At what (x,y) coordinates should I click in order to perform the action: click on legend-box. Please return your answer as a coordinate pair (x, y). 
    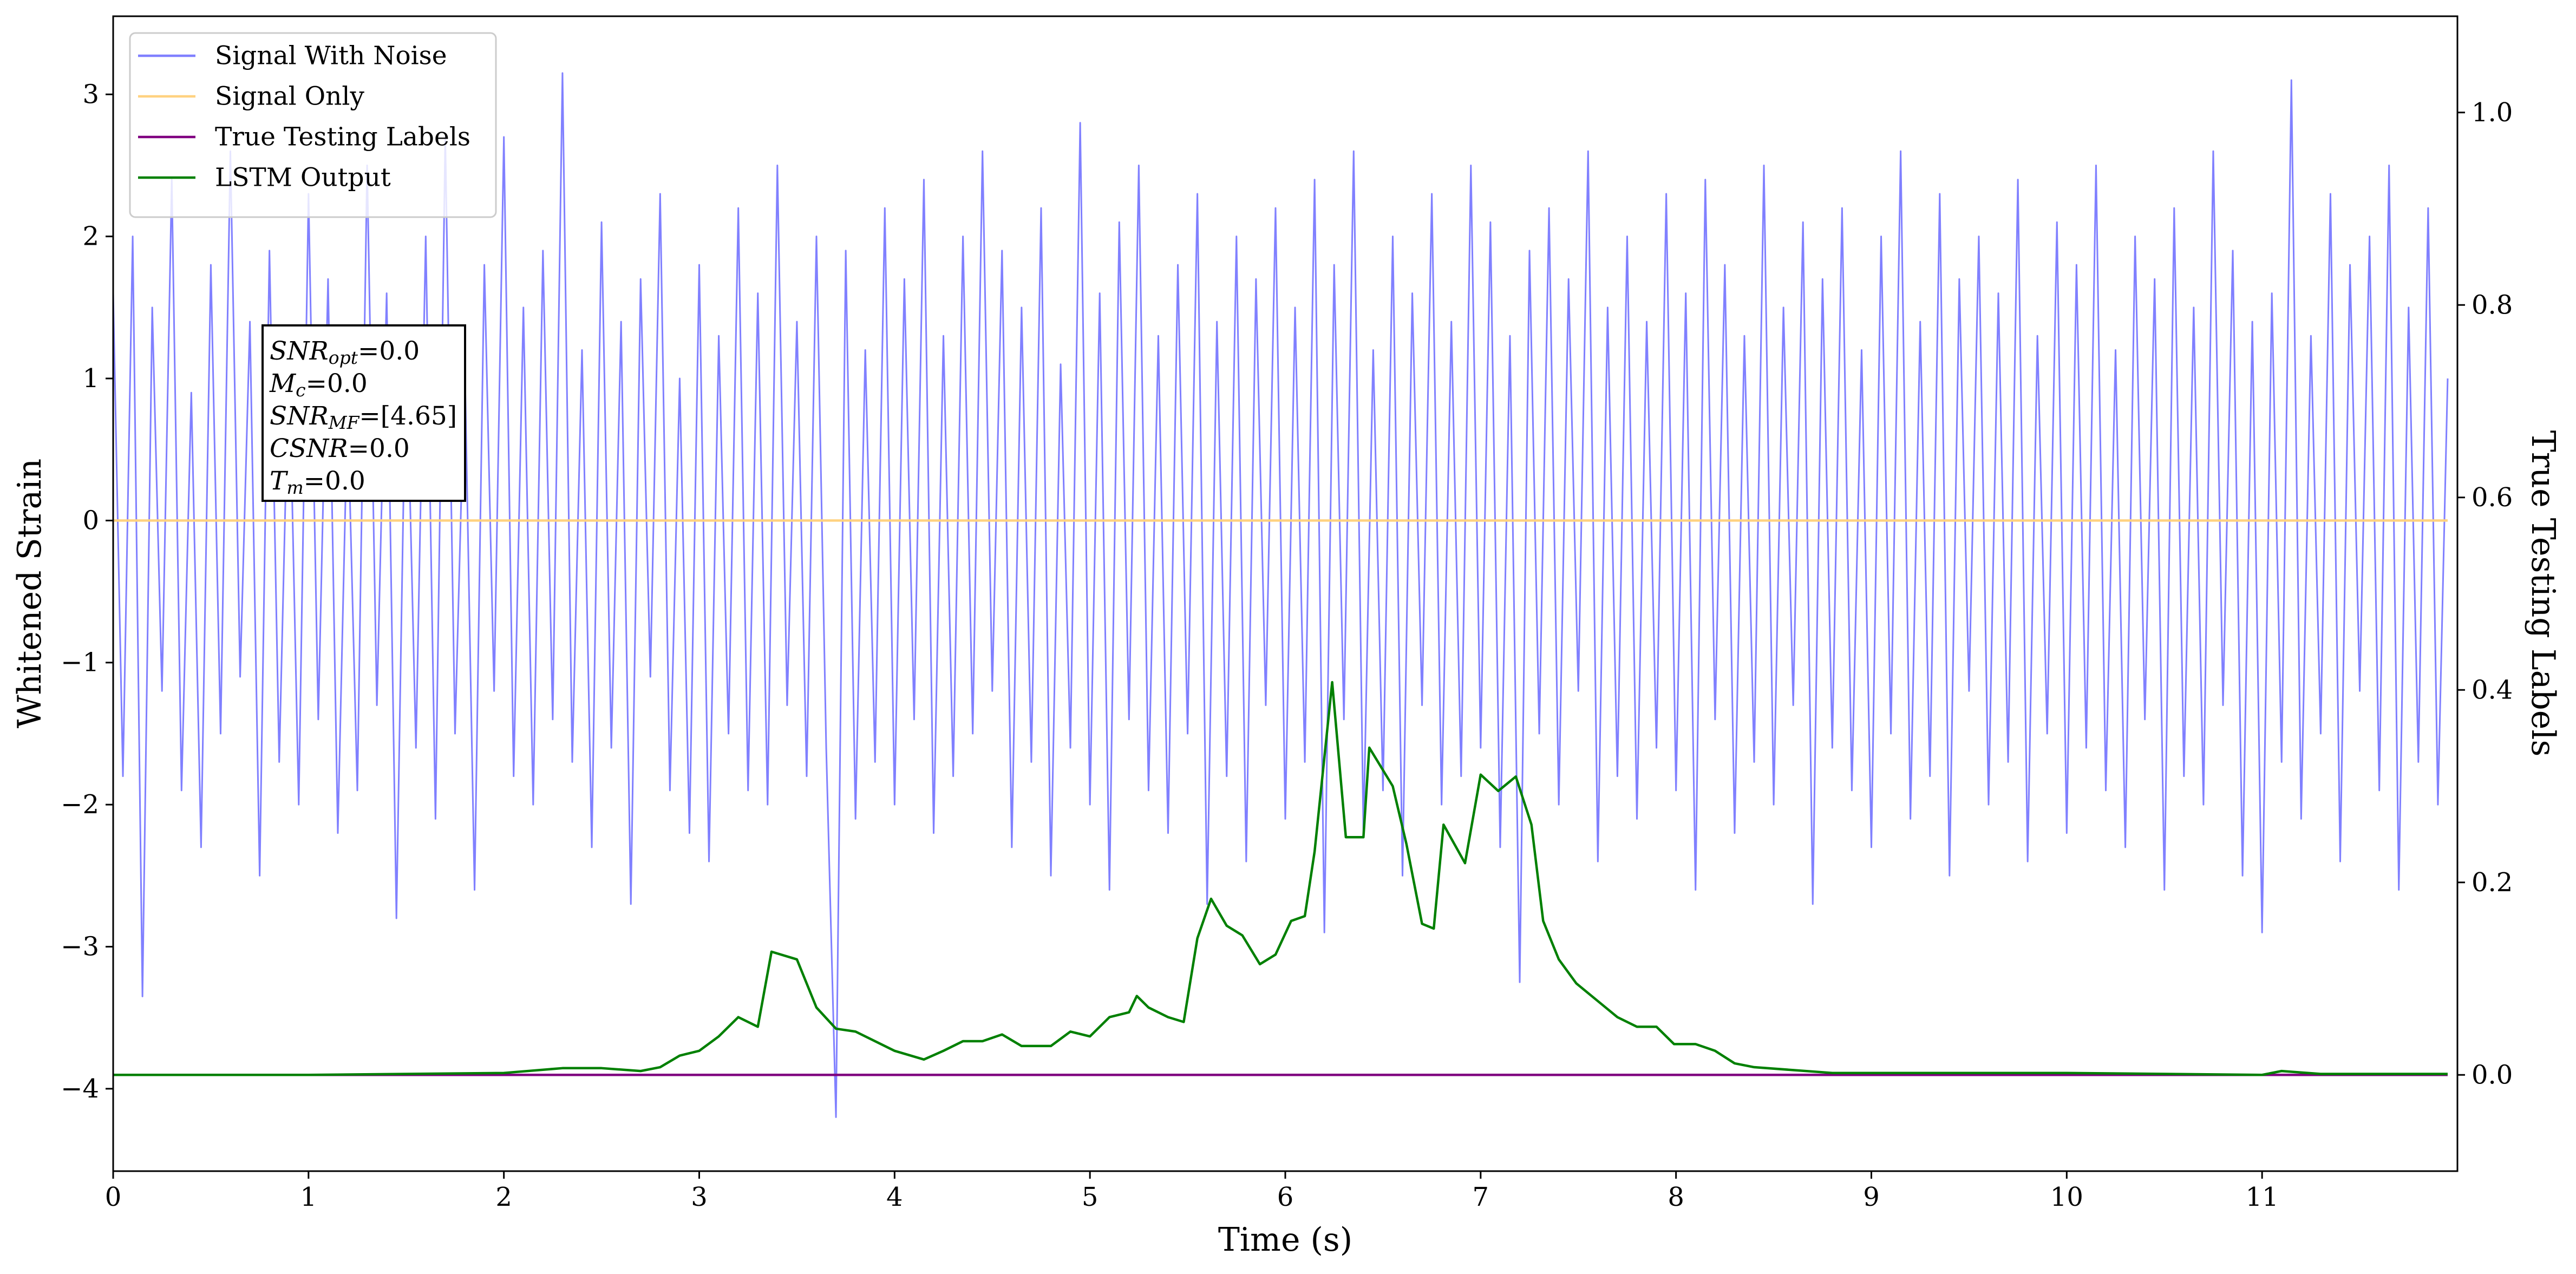
    Looking at the image, I should click on (313, 125).